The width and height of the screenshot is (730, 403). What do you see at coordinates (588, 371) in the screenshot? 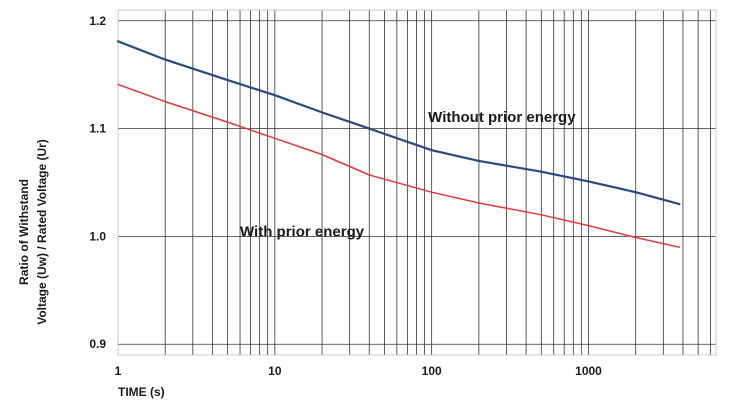
I see `x-tick-label: 1000` at bounding box center [588, 371].